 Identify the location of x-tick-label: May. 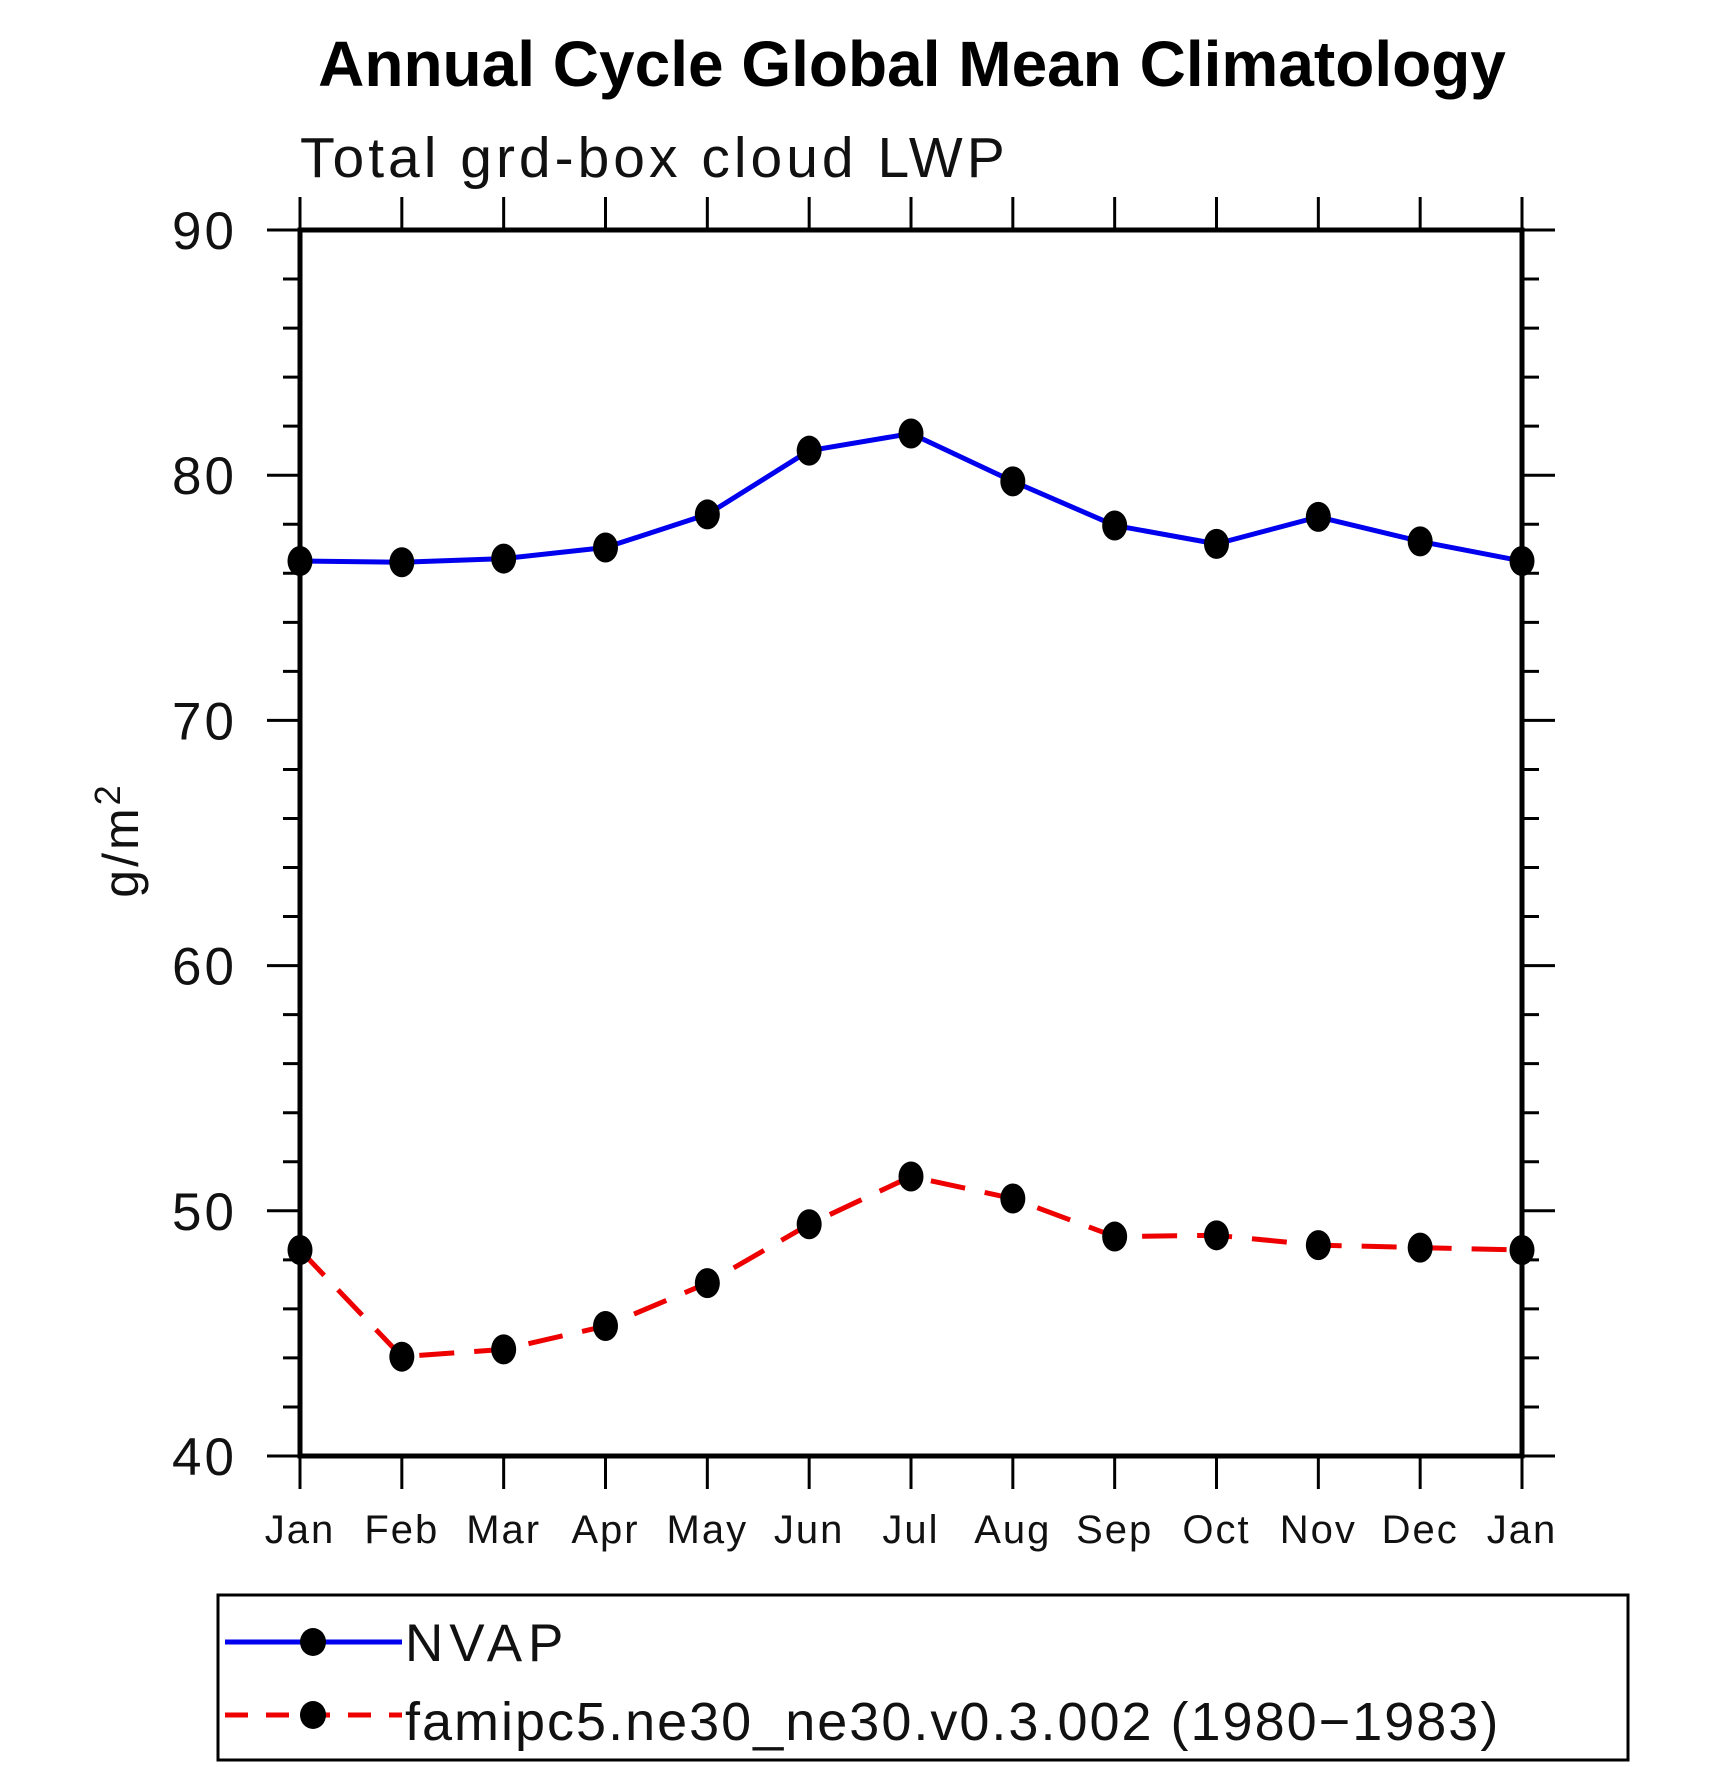
(708, 1530).